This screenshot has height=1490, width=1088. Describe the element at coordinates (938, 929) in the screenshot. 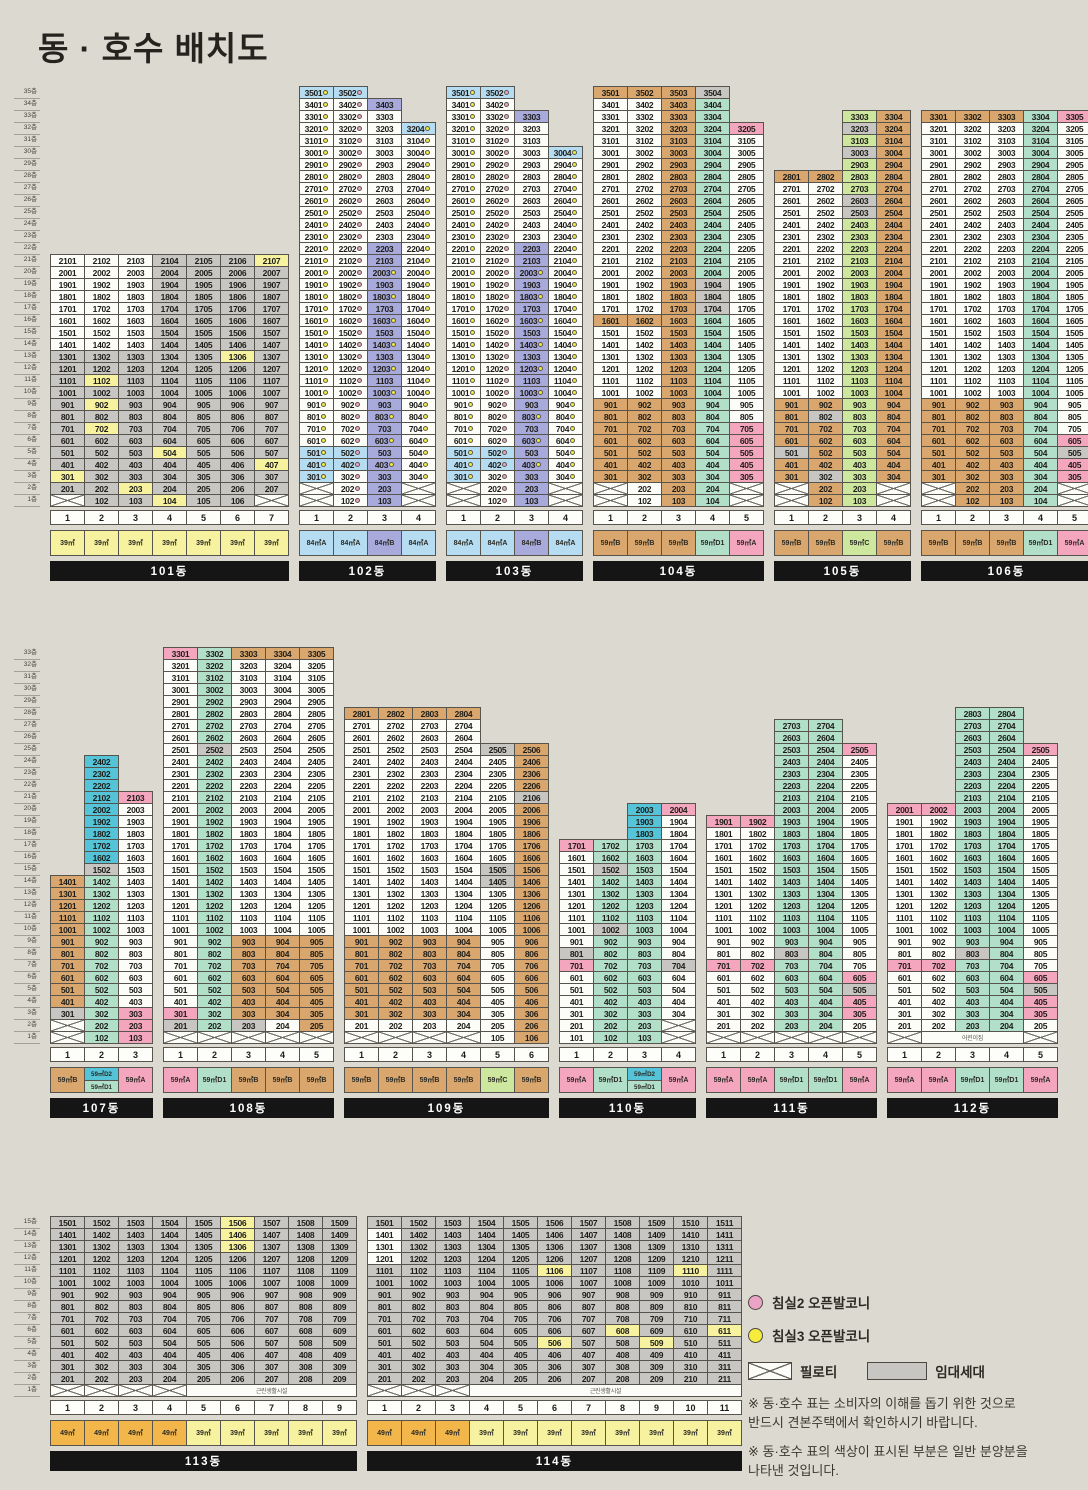

I see `unit-number: 1002` at that location.